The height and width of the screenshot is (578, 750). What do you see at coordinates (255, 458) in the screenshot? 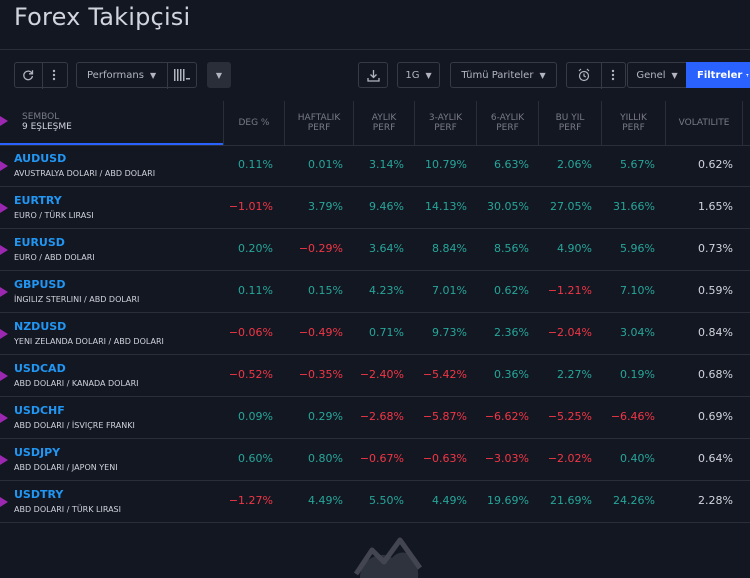
I see `cell-chg: 0.60%` at bounding box center [255, 458].